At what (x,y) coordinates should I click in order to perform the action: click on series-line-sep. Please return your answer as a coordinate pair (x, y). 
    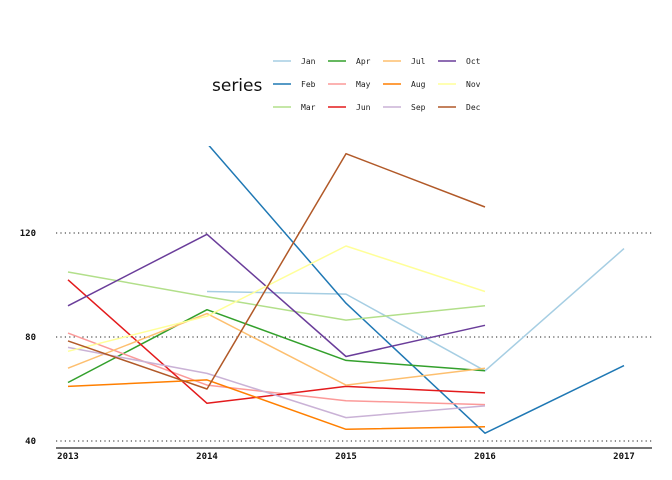
    Looking at the image, I should click on (276, 382).